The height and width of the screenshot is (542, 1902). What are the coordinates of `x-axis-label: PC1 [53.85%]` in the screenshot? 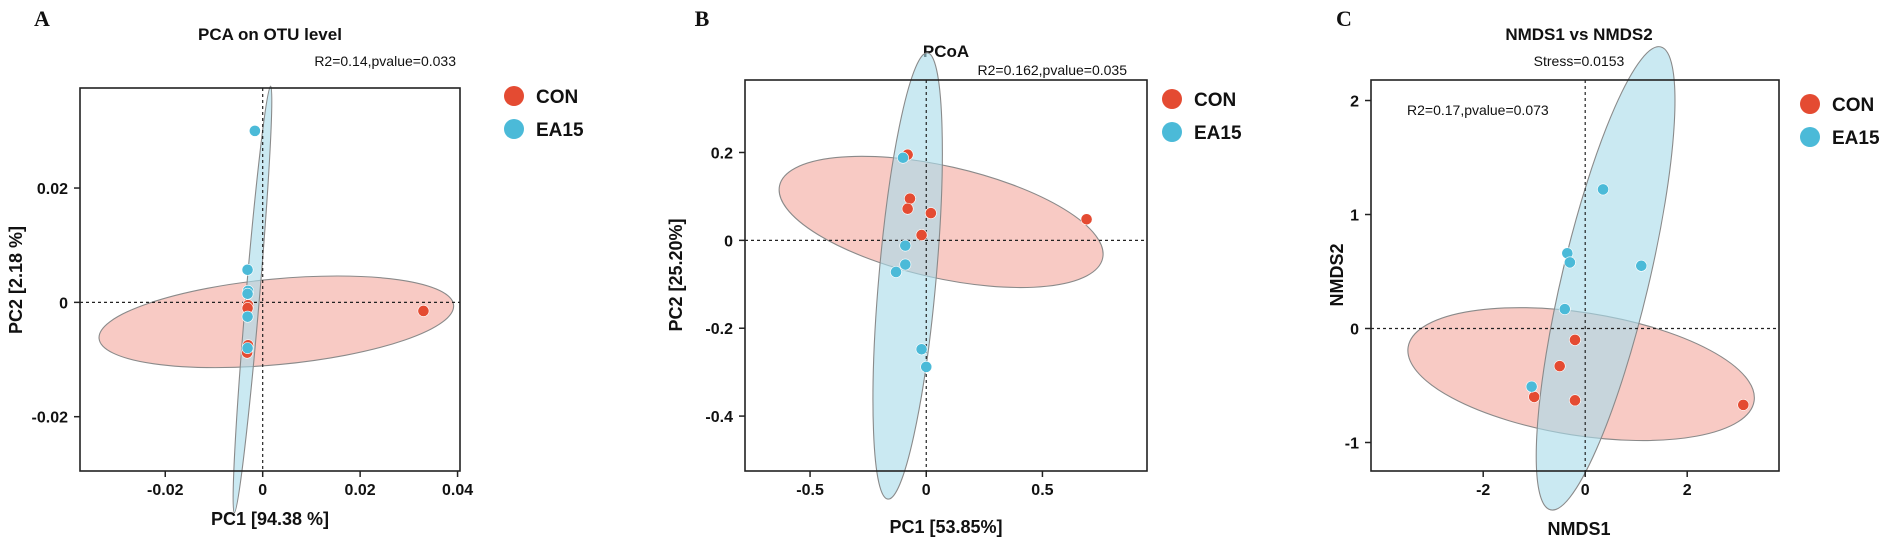 It's located at (945, 527).